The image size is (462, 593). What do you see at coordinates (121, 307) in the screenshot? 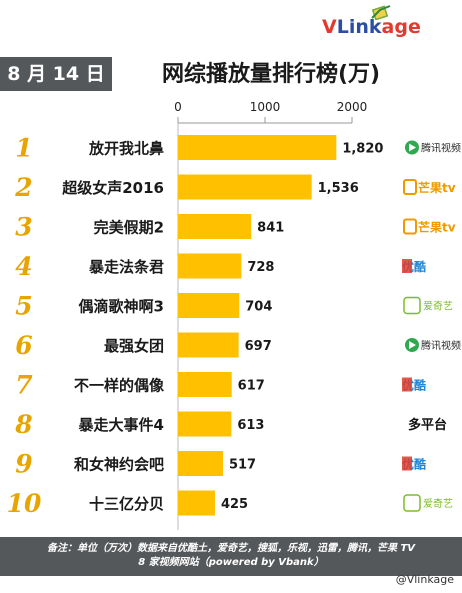
I see `category-label: 偶滴歌神啊3` at bounding box center [121, 307].